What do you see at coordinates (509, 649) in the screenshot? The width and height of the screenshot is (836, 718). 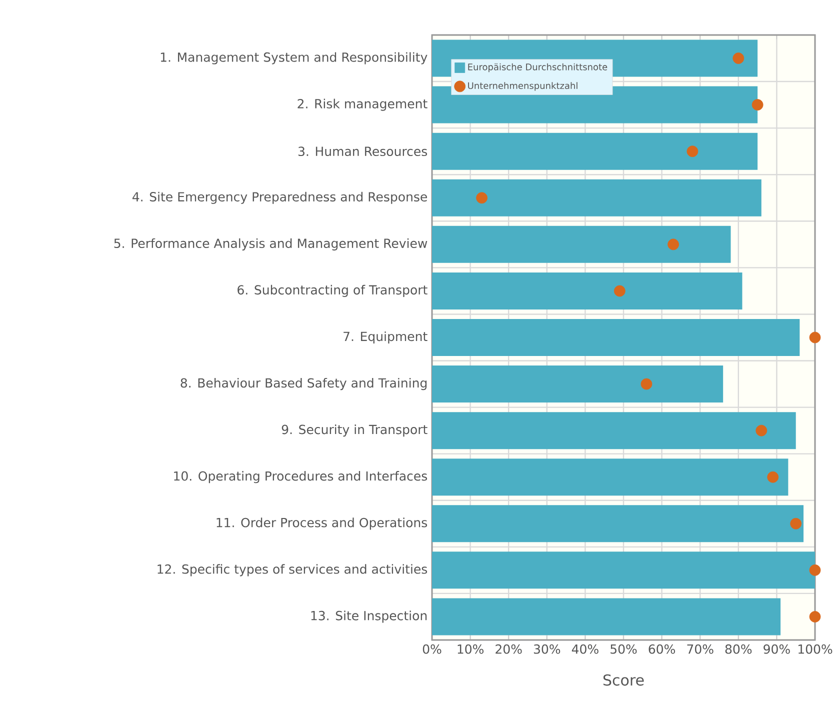 I see `x-tick-label: 20%` at bounding box center [509, 649].